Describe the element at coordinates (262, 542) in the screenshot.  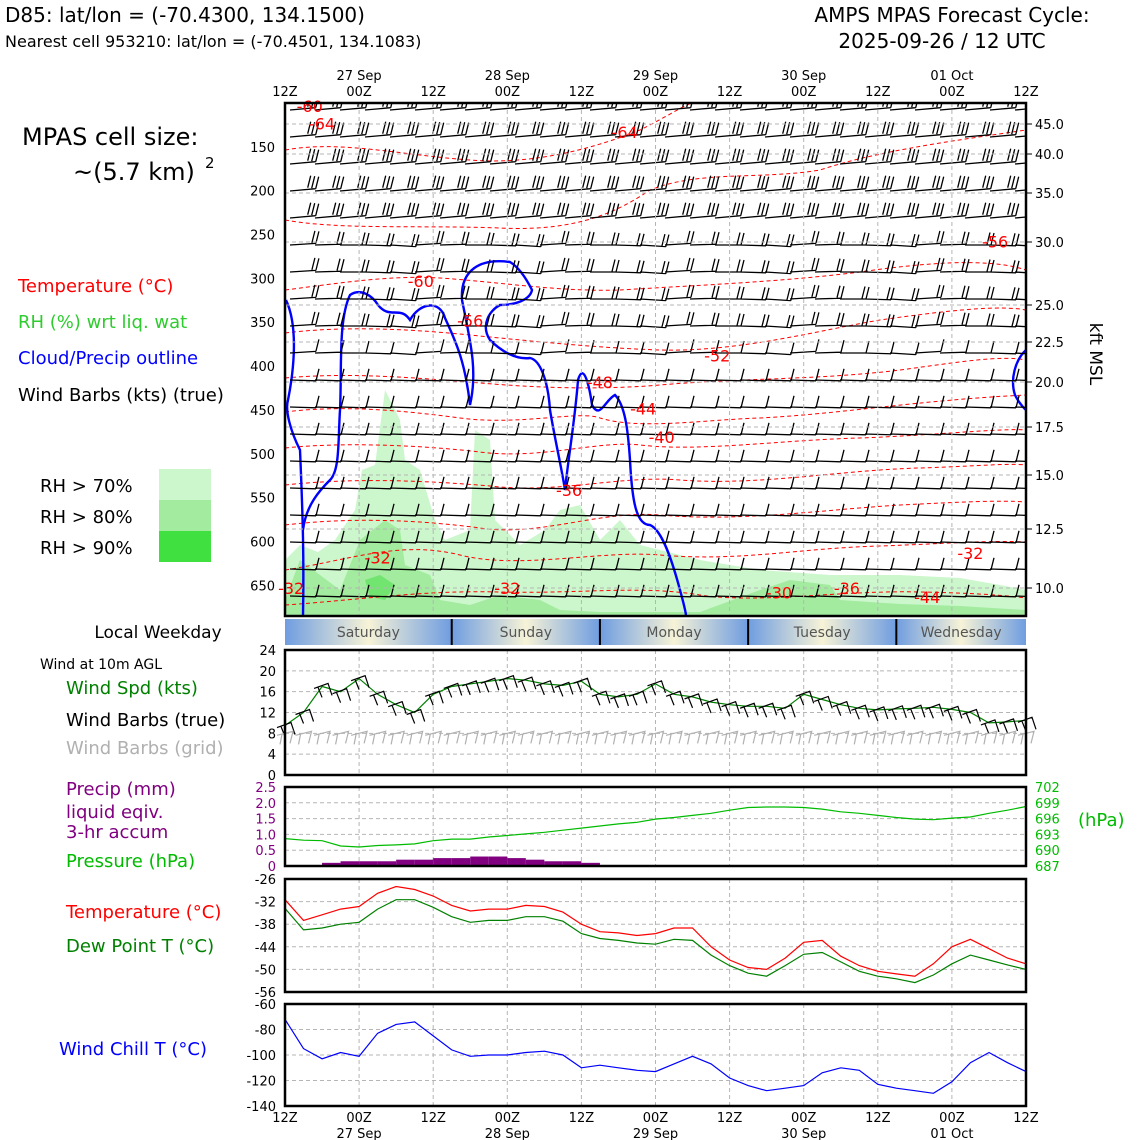
I see `pressure-tick-label: 600` at that location.